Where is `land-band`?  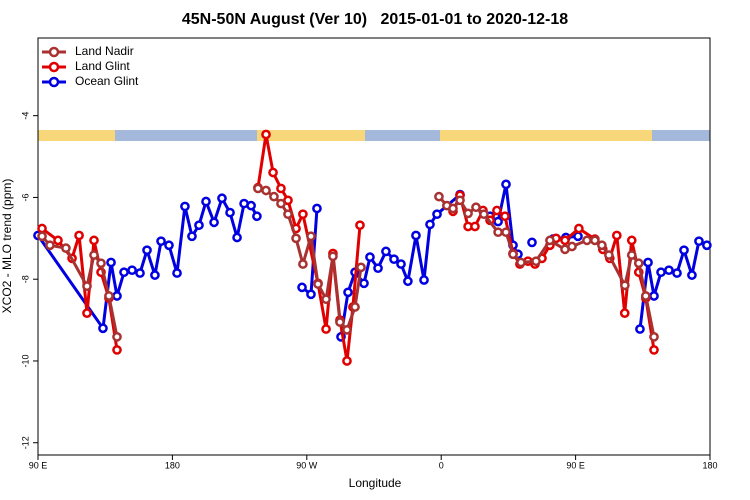 land-band is located at coordinates (311, 135).